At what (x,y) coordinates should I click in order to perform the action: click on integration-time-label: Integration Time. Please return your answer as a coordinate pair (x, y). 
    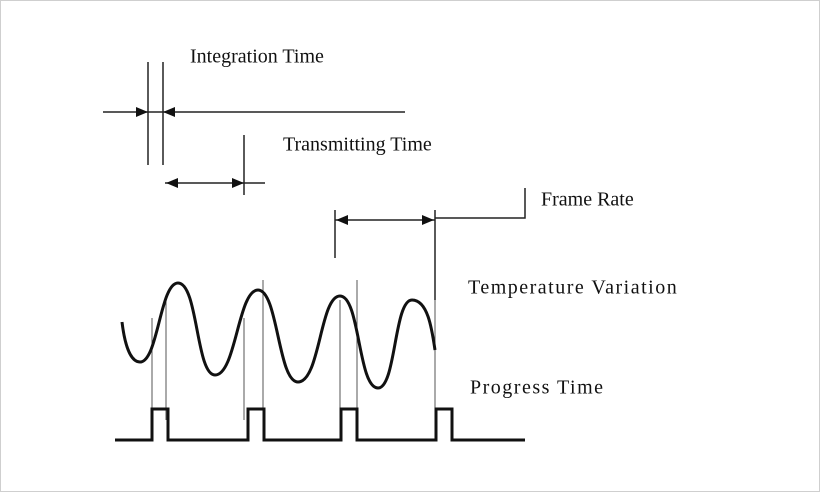
    Looking at the image, I should click on (257, 57).